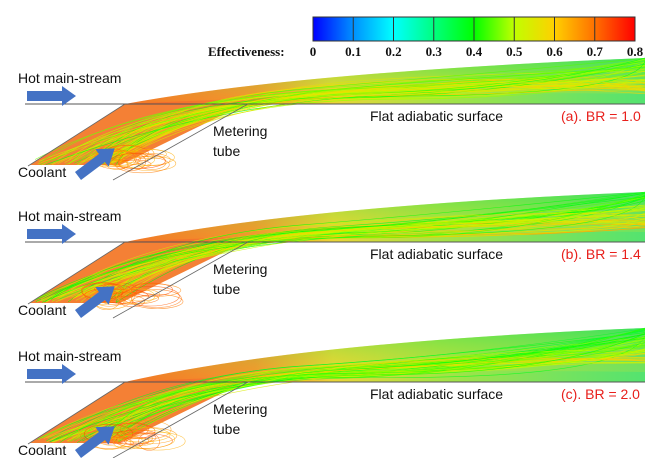  Describe the element at coordinates (426, 37) in the screenshot. I see `colorbar: Effectiveness: 0 0.1 0.2 0.3 0.4 0.5 0.6 0.7 0.8` at that location.